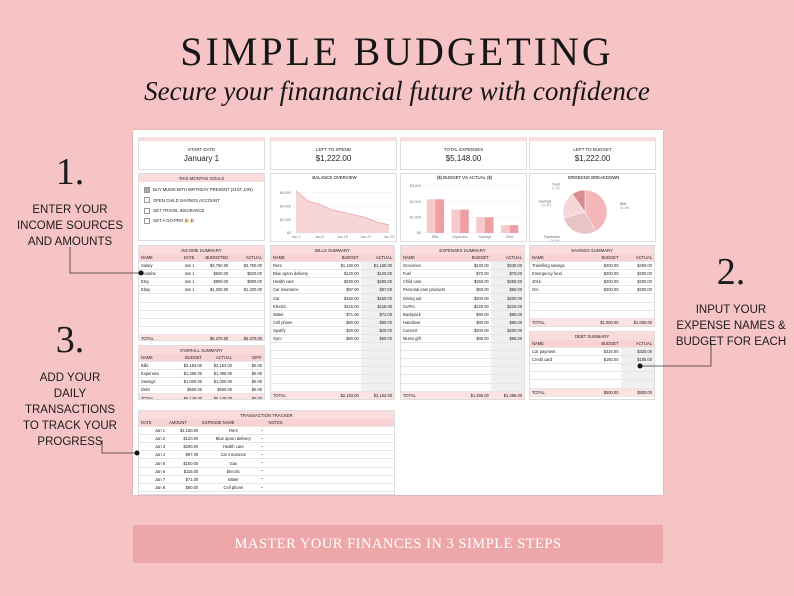 The height and width of the screenshot is (596, 794). What do you see at coordinates (184, 431) in the screenshot?
I see `table-cell: $1,150.00` at bounding box center [184, 431].